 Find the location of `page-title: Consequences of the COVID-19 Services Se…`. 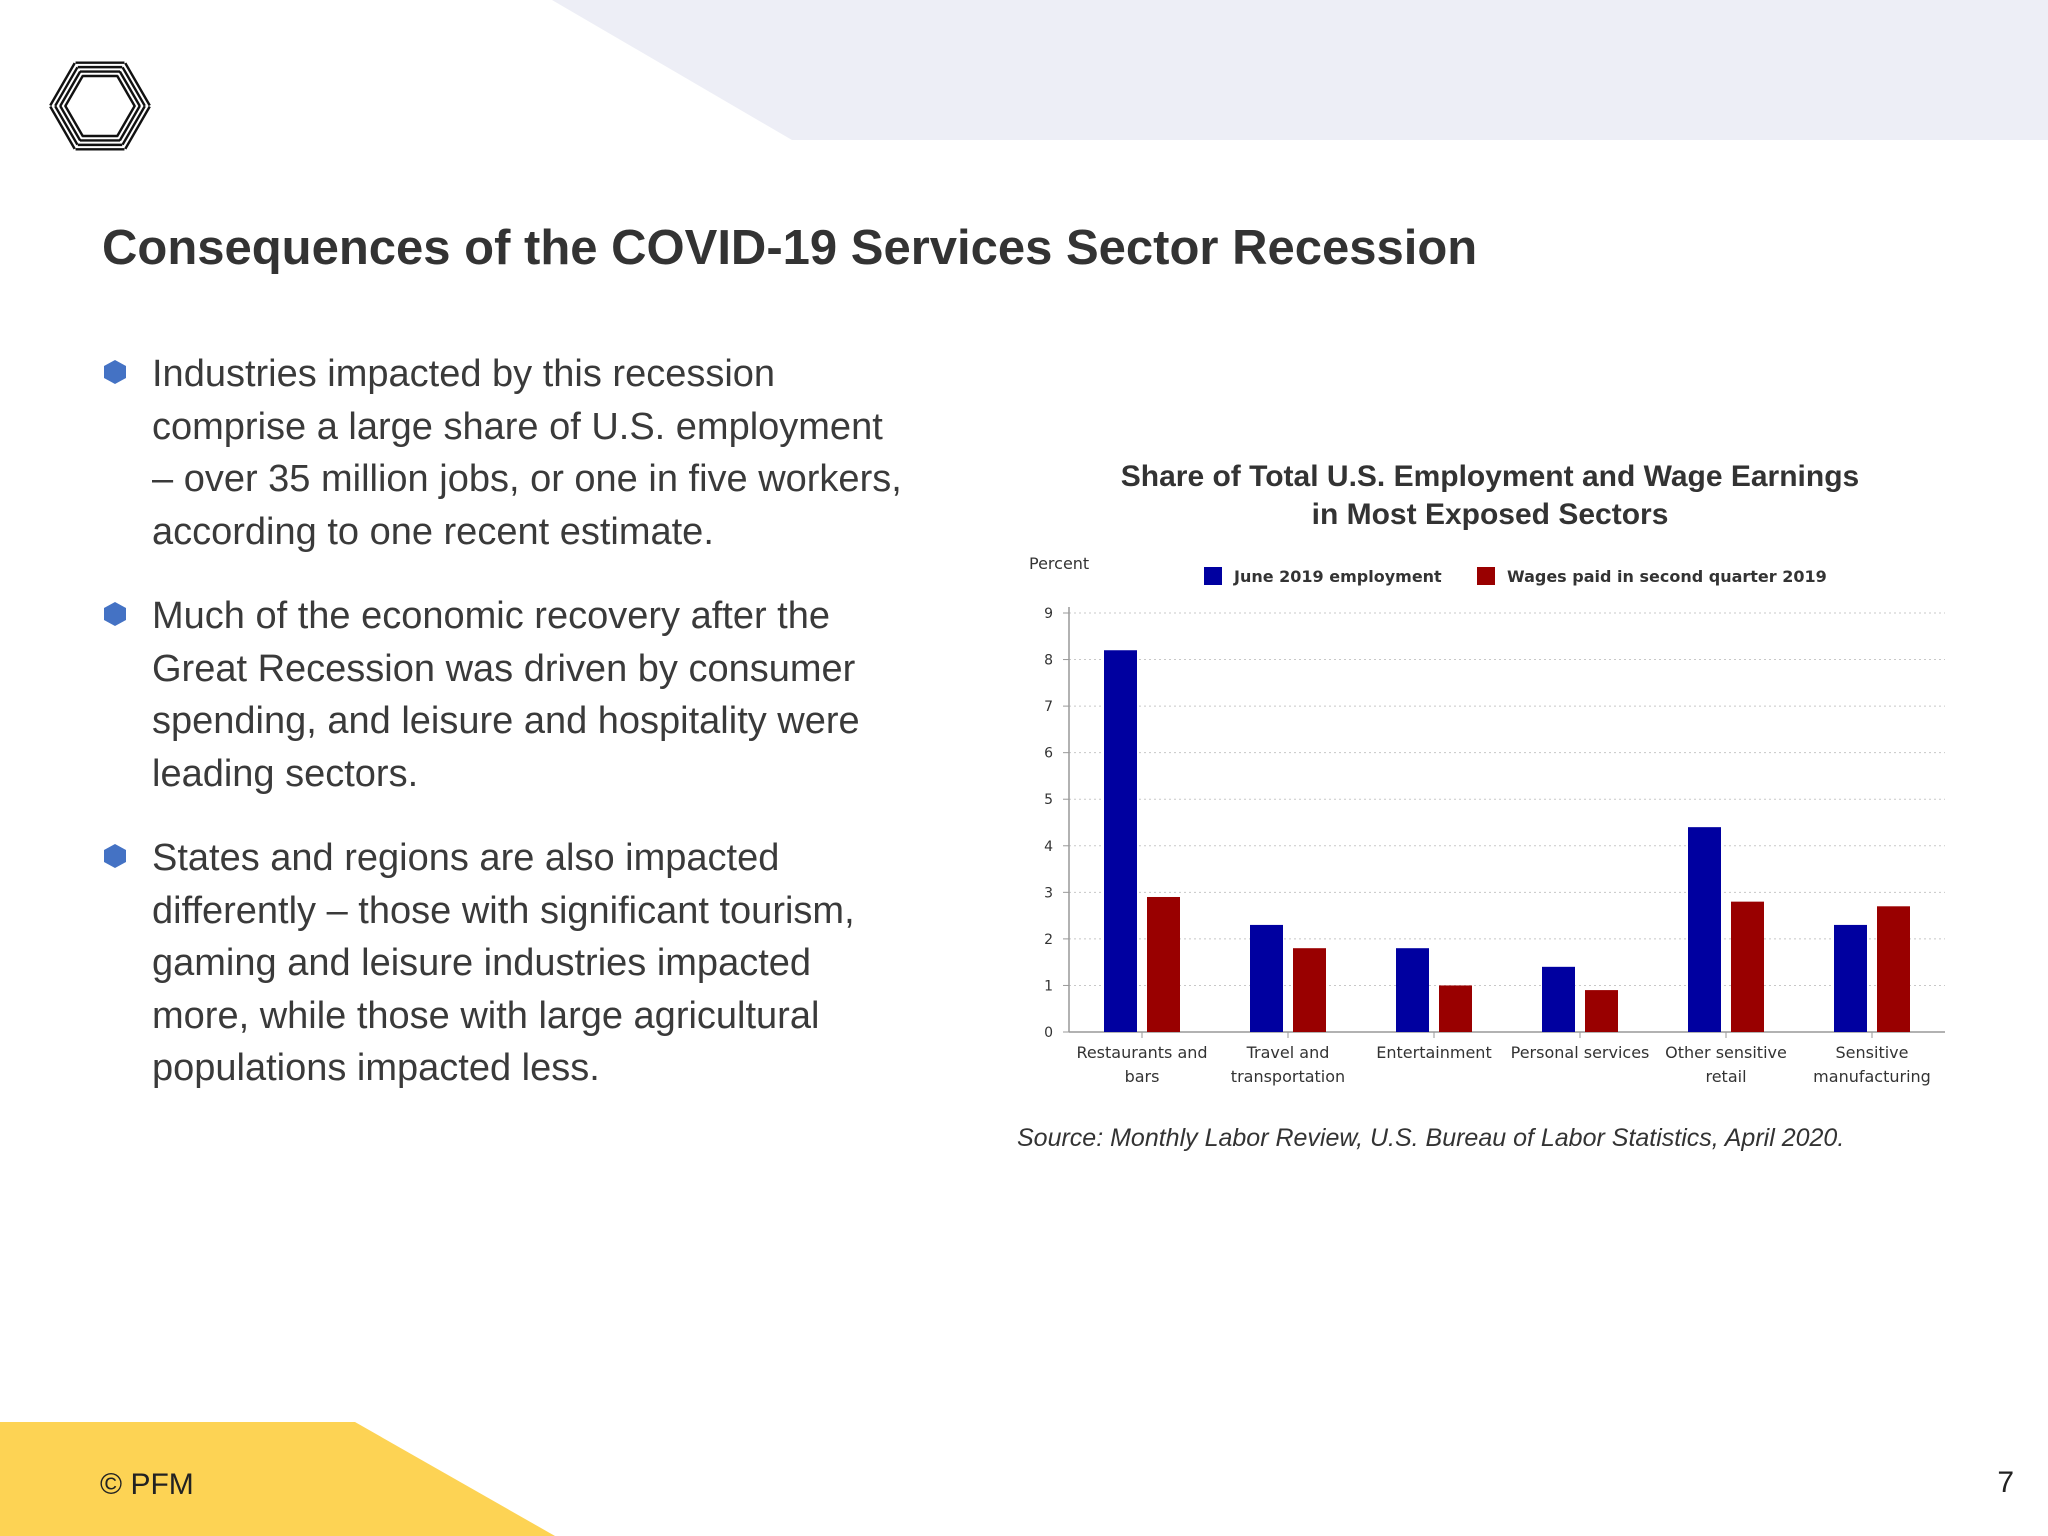

page-title: Consequences of the COVID-19 Services Se… is located at coordinates (790, 248).